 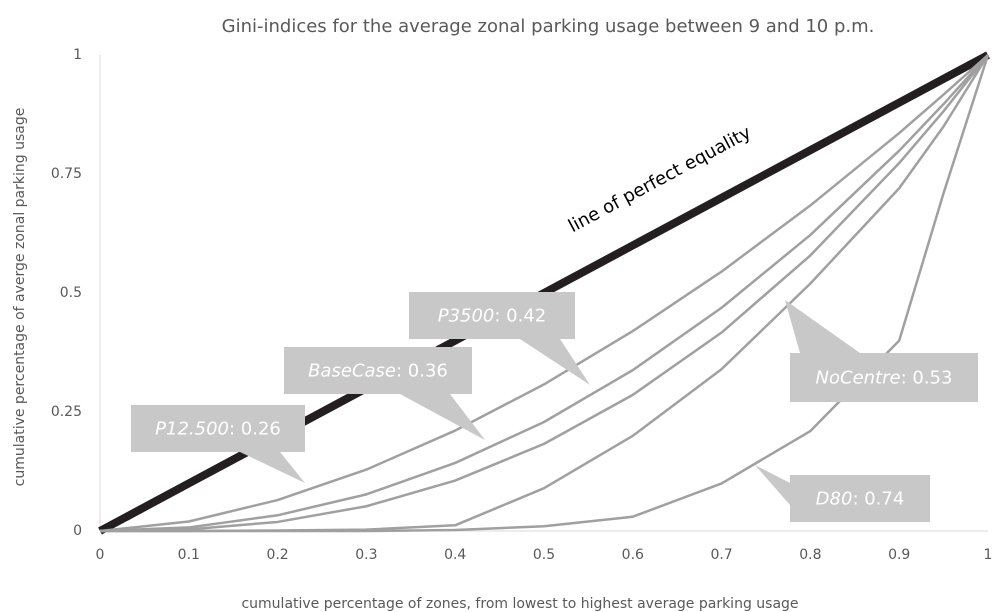 I want to click on callout-label: BaseCase: 0.36, so click(x=378, y=371).